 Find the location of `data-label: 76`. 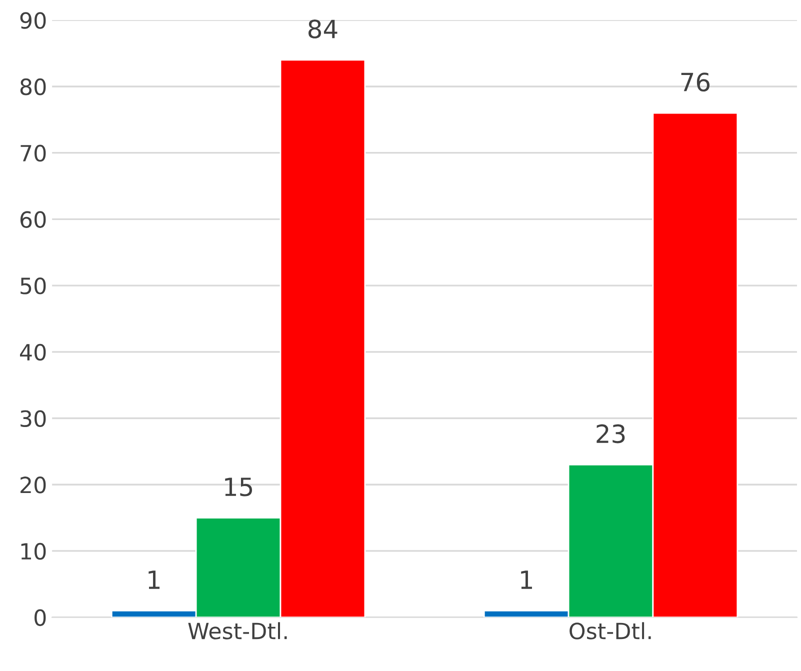

data-label: 76 is located at coordinates (695, 82).